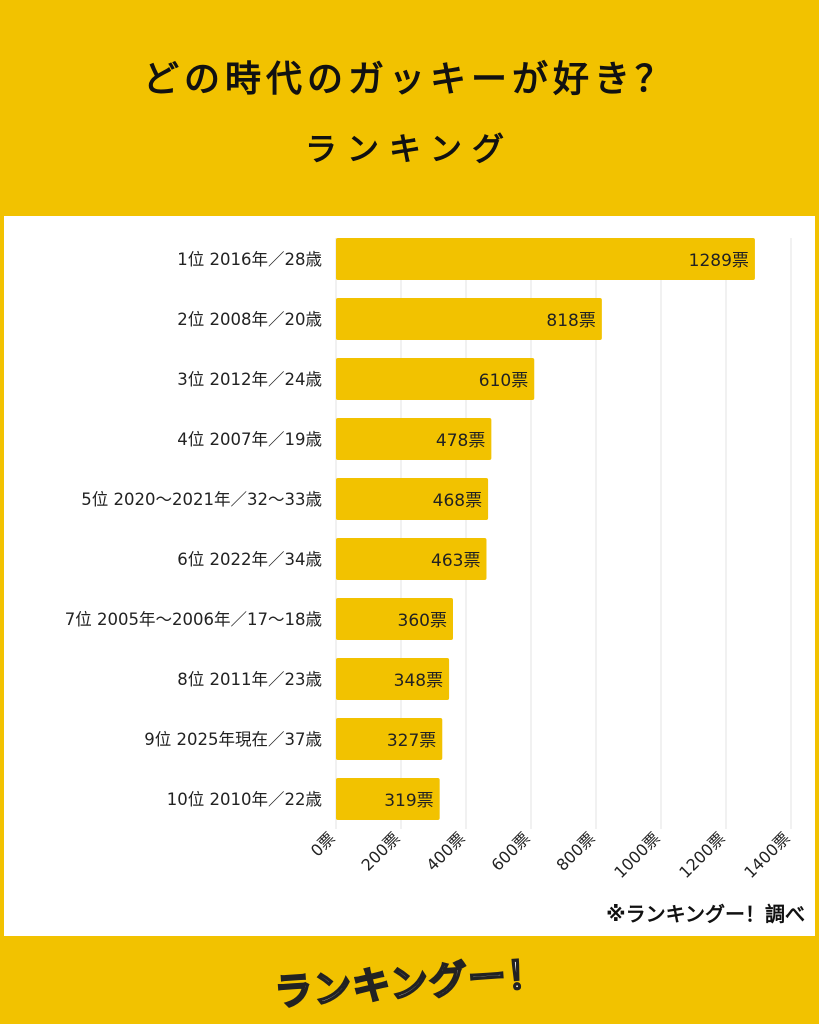 This screenshot has height=1024, width=819. I want to click on x-tick-label: 1400票, so click(767, 855).